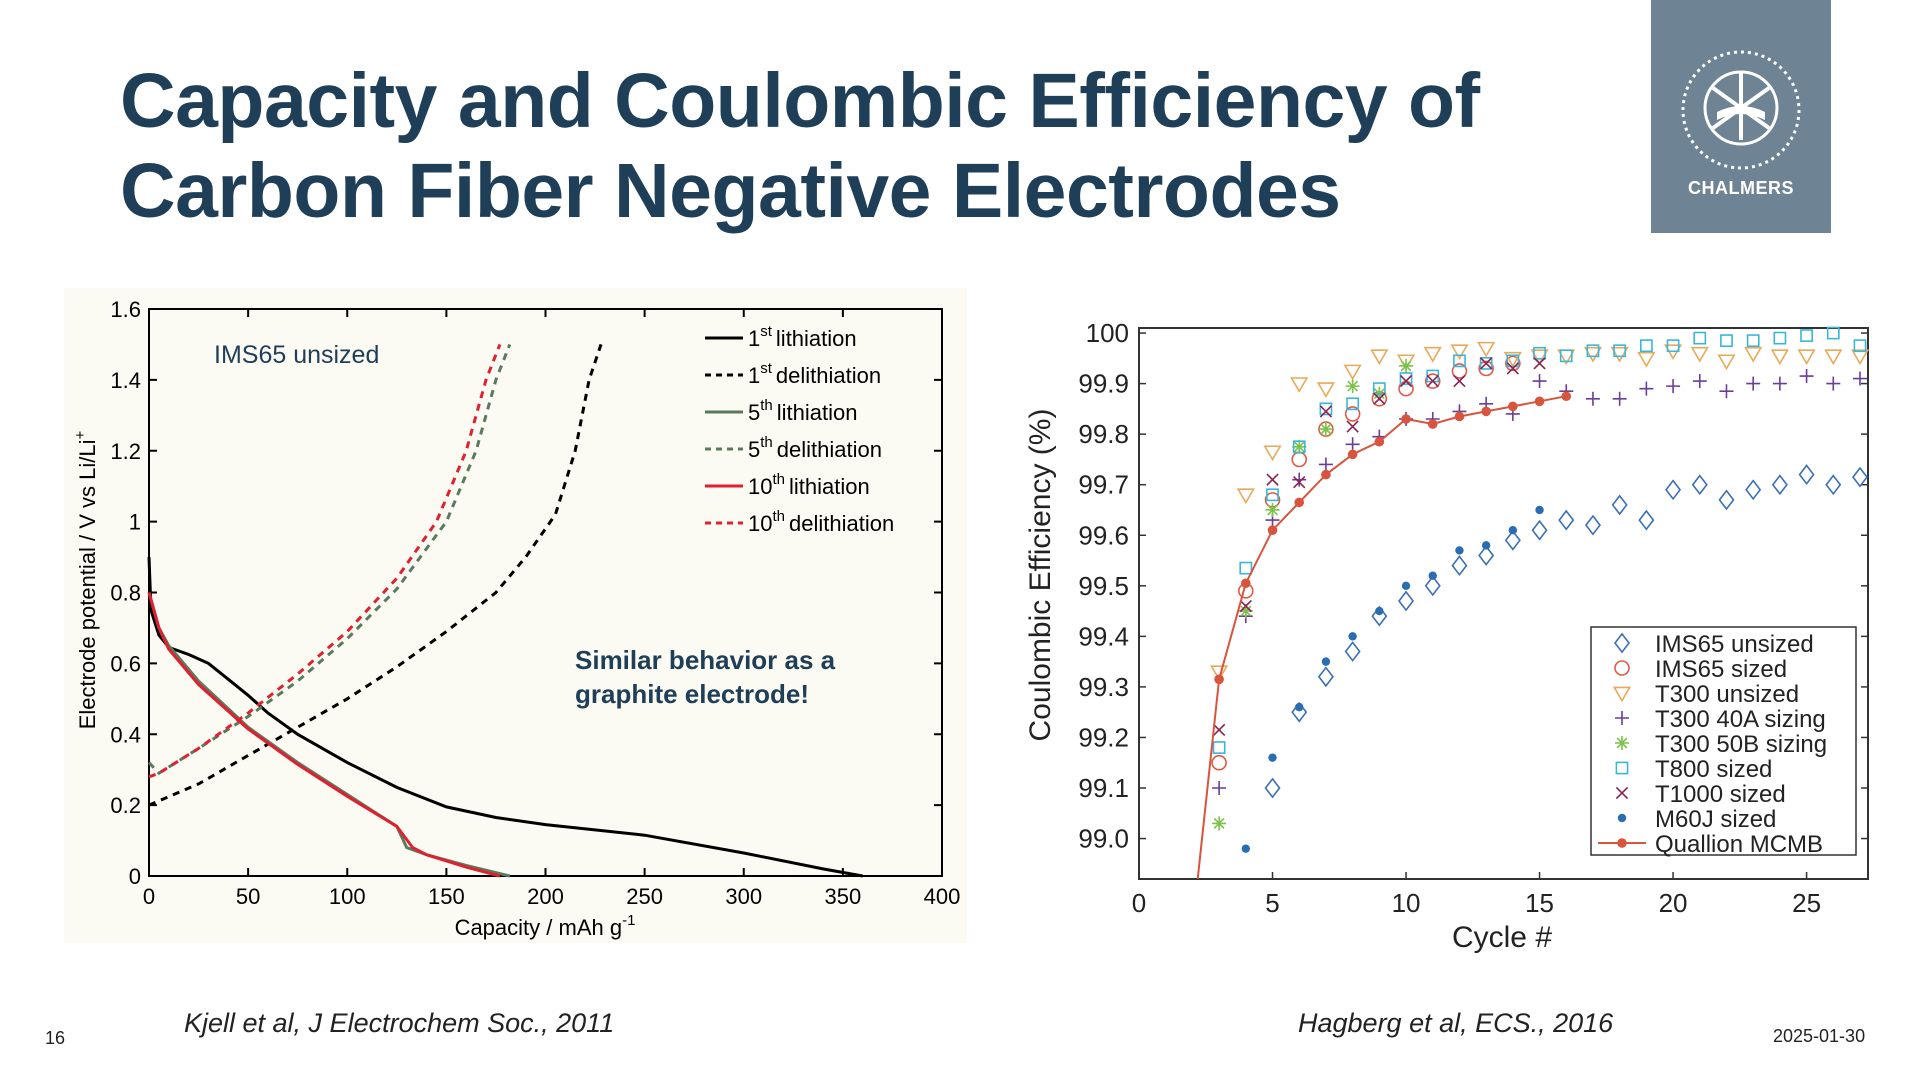 The image size is (1920, 1080). I want to click on legend-entry: Quallion MCMB, so click(1739, 844).